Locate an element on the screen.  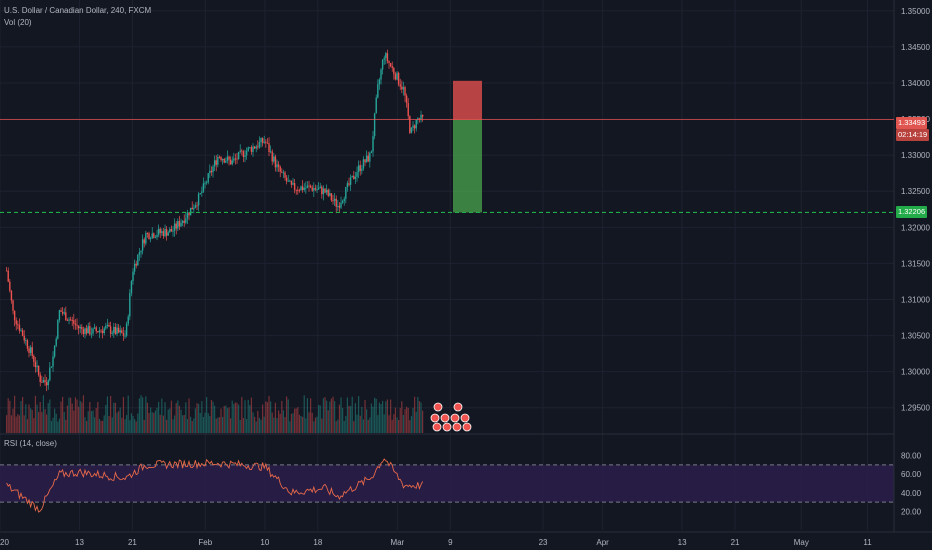
price-tick-label: 1.31500 is located at coordinates (915, 263).